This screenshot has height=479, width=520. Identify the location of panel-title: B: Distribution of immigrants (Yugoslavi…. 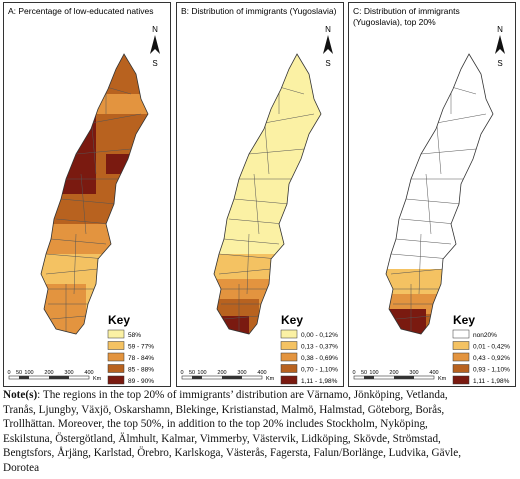
(259, 11).